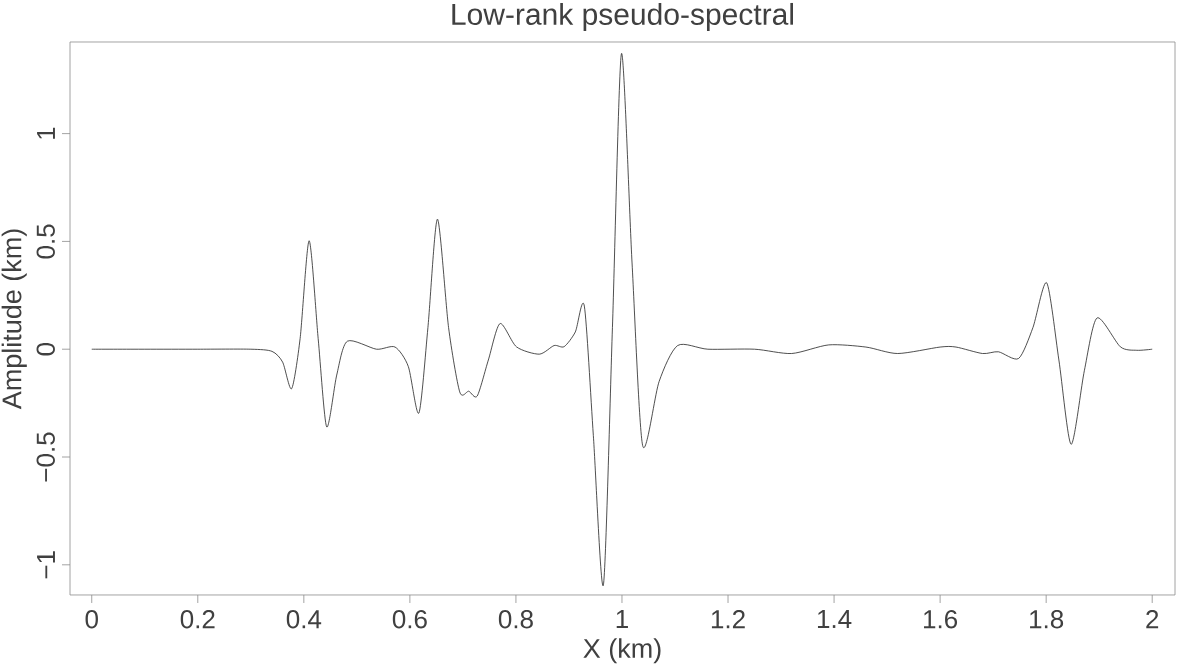  I want to click on y-tick-label: 0.5, so click(45, 241).